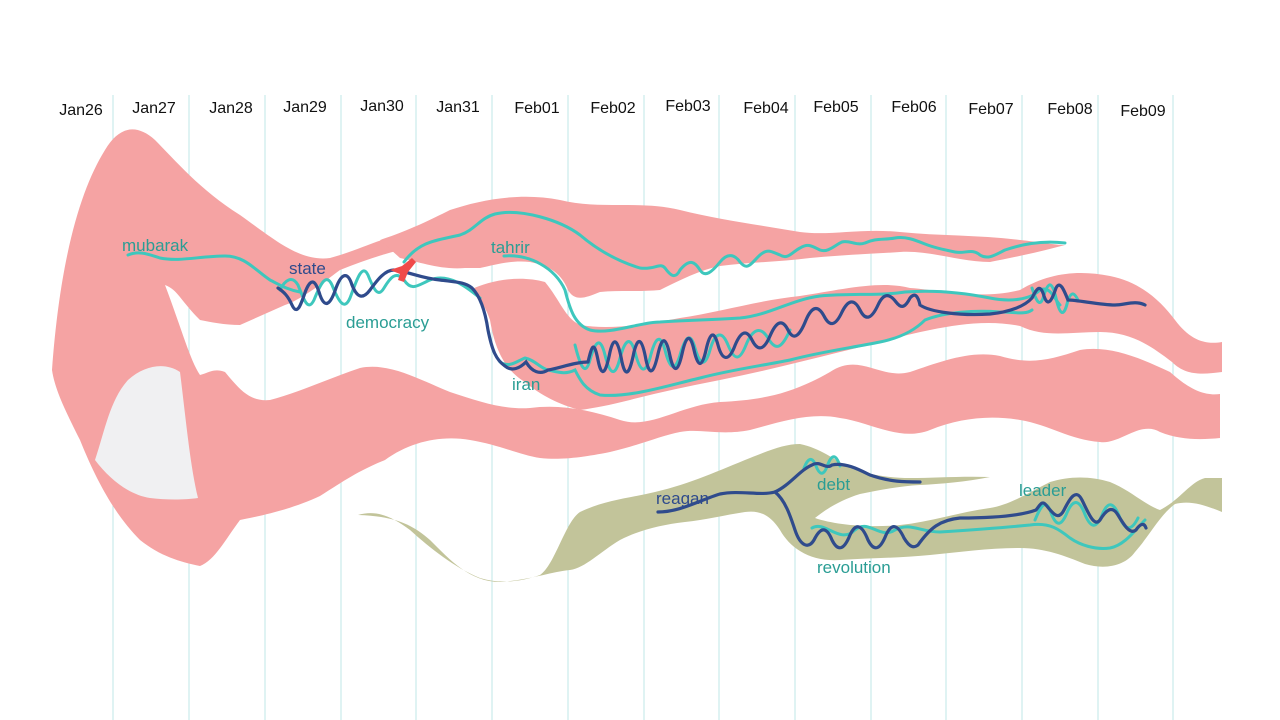  I want to click on date-label: Feb01, so click(536, 108).